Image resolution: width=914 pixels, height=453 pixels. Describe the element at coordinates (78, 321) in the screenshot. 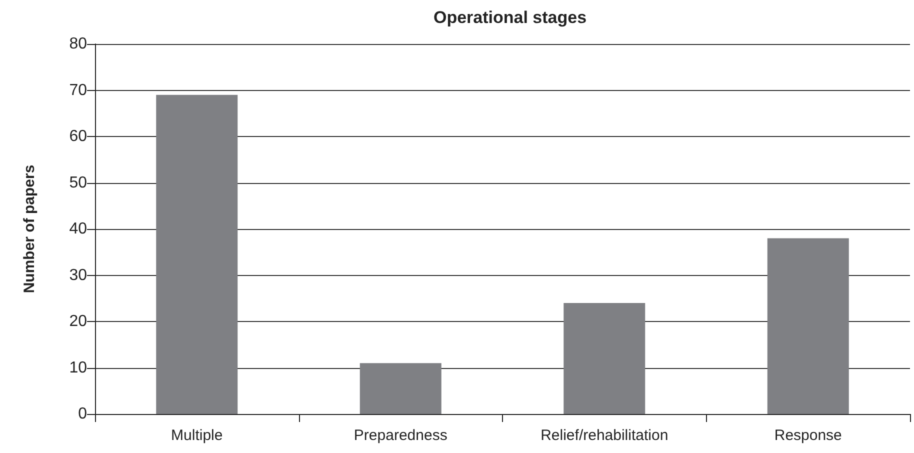

I see `y-tick-label: 20` at that location.